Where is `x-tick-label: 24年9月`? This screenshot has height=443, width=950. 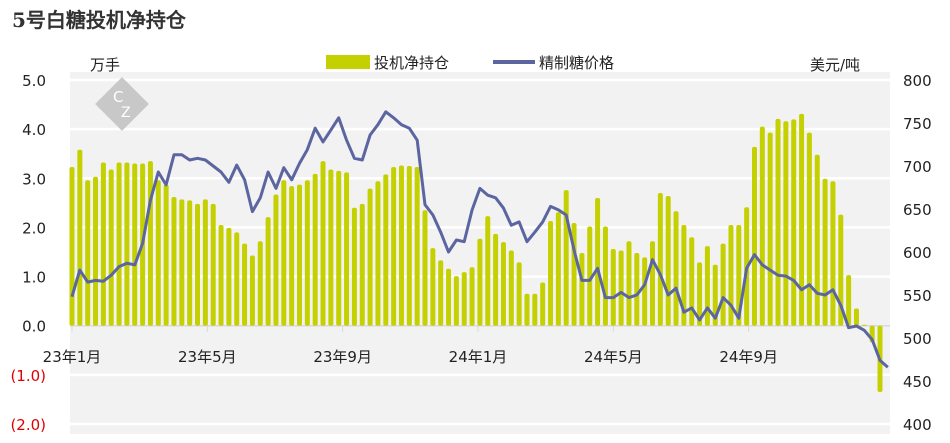
x-tick-label: 24年9月 is located at coordinates (748, 357).